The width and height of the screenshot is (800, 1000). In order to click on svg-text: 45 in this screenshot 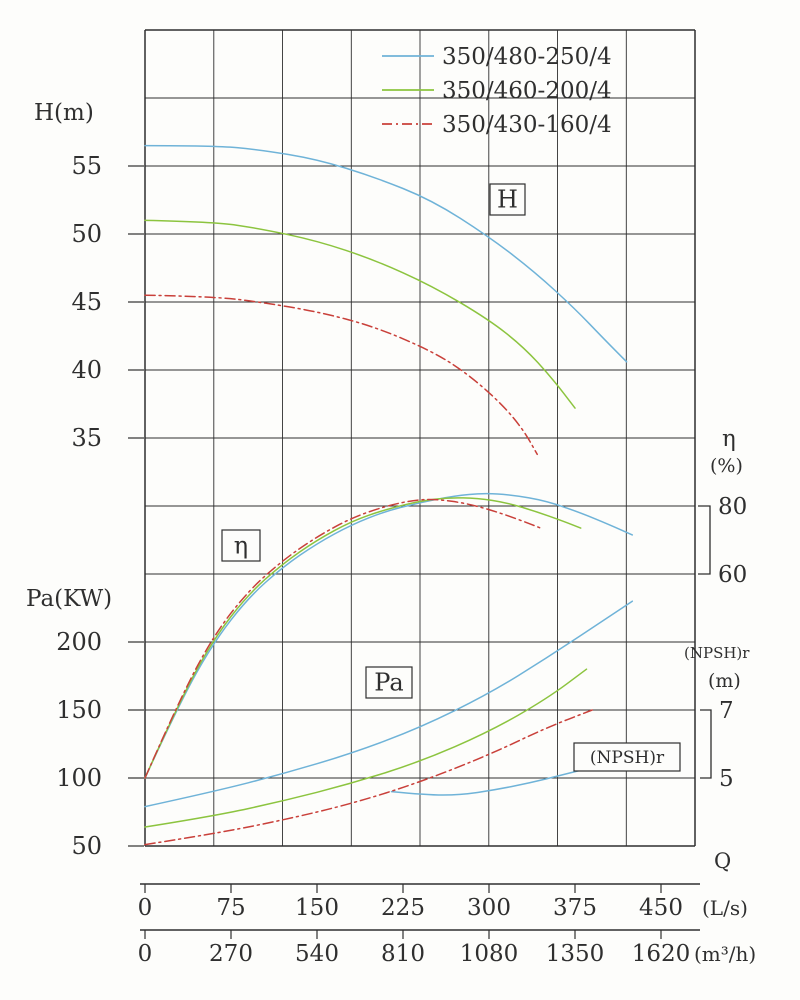, I will do `click(86, 302)`.